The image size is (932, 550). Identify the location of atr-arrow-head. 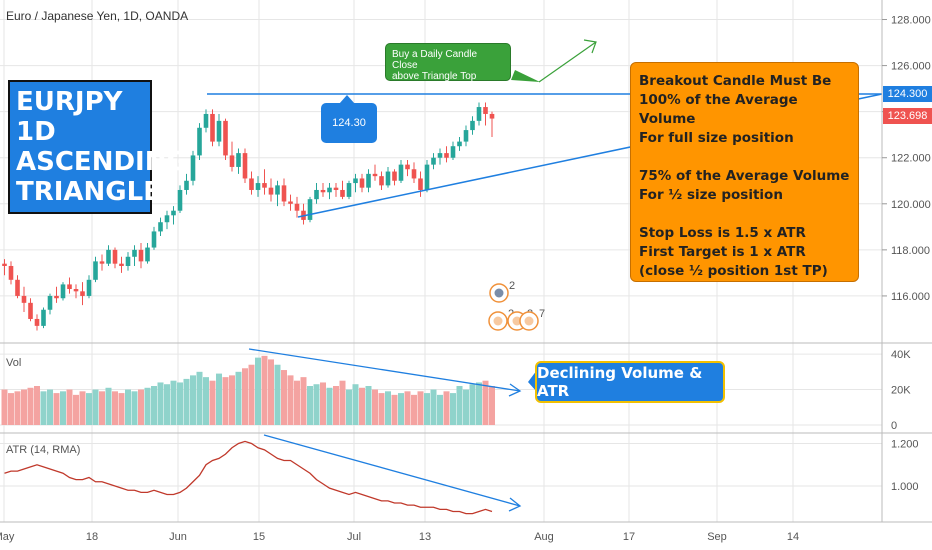
(515, 504).